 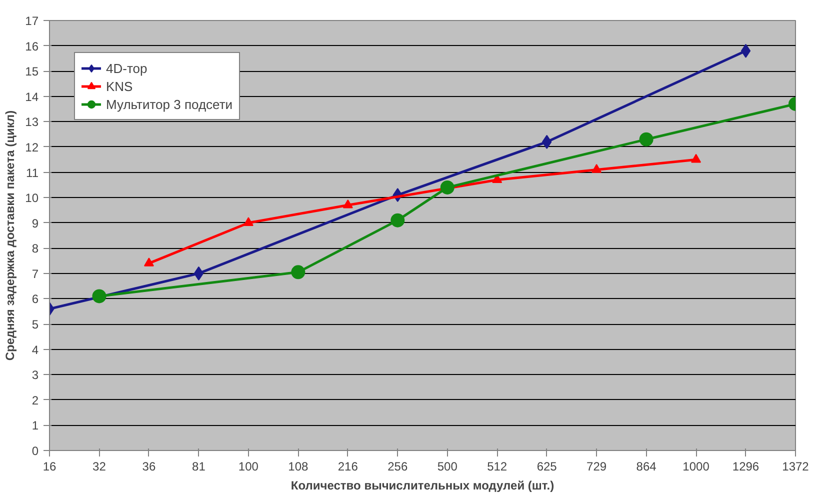 I want to click on y-tick-label: 0, so click(x=35, y=451).